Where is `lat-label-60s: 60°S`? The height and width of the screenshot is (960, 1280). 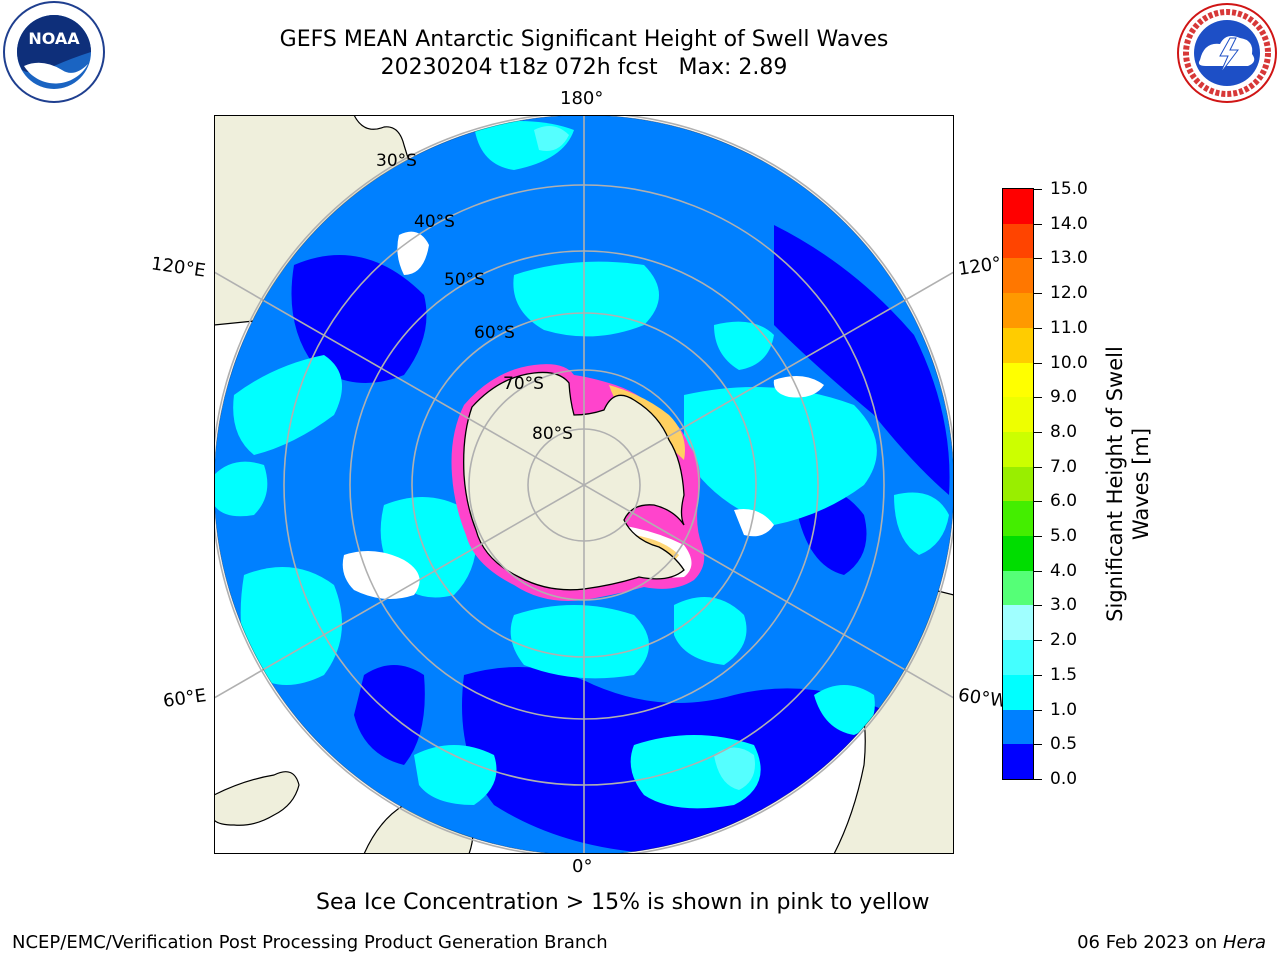
lat-label-60s: 60°S is located at coordinates (494, 333).